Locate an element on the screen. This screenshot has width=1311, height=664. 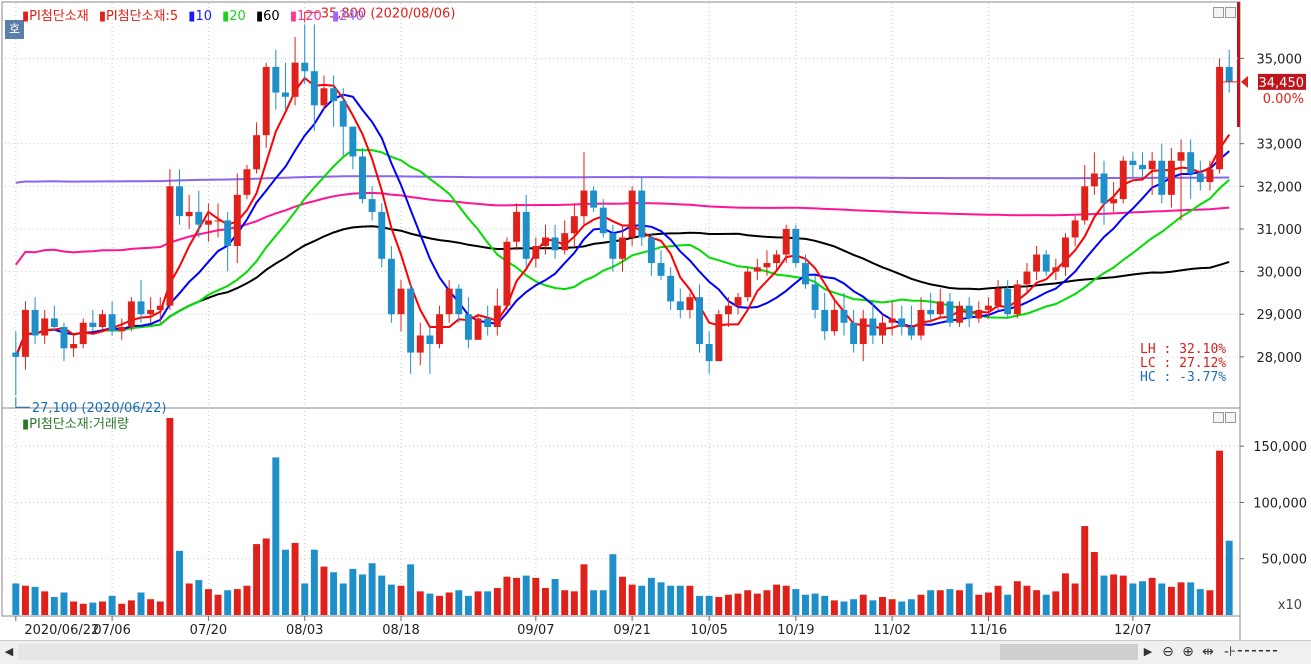
horizontal-scroll-track is located at coordinates (578, 652).